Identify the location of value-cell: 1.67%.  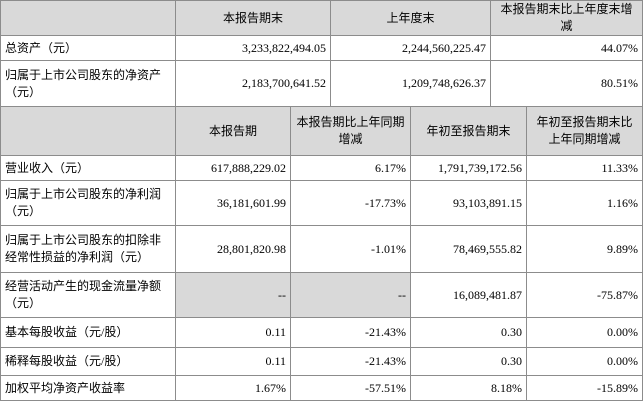
(233, 388).